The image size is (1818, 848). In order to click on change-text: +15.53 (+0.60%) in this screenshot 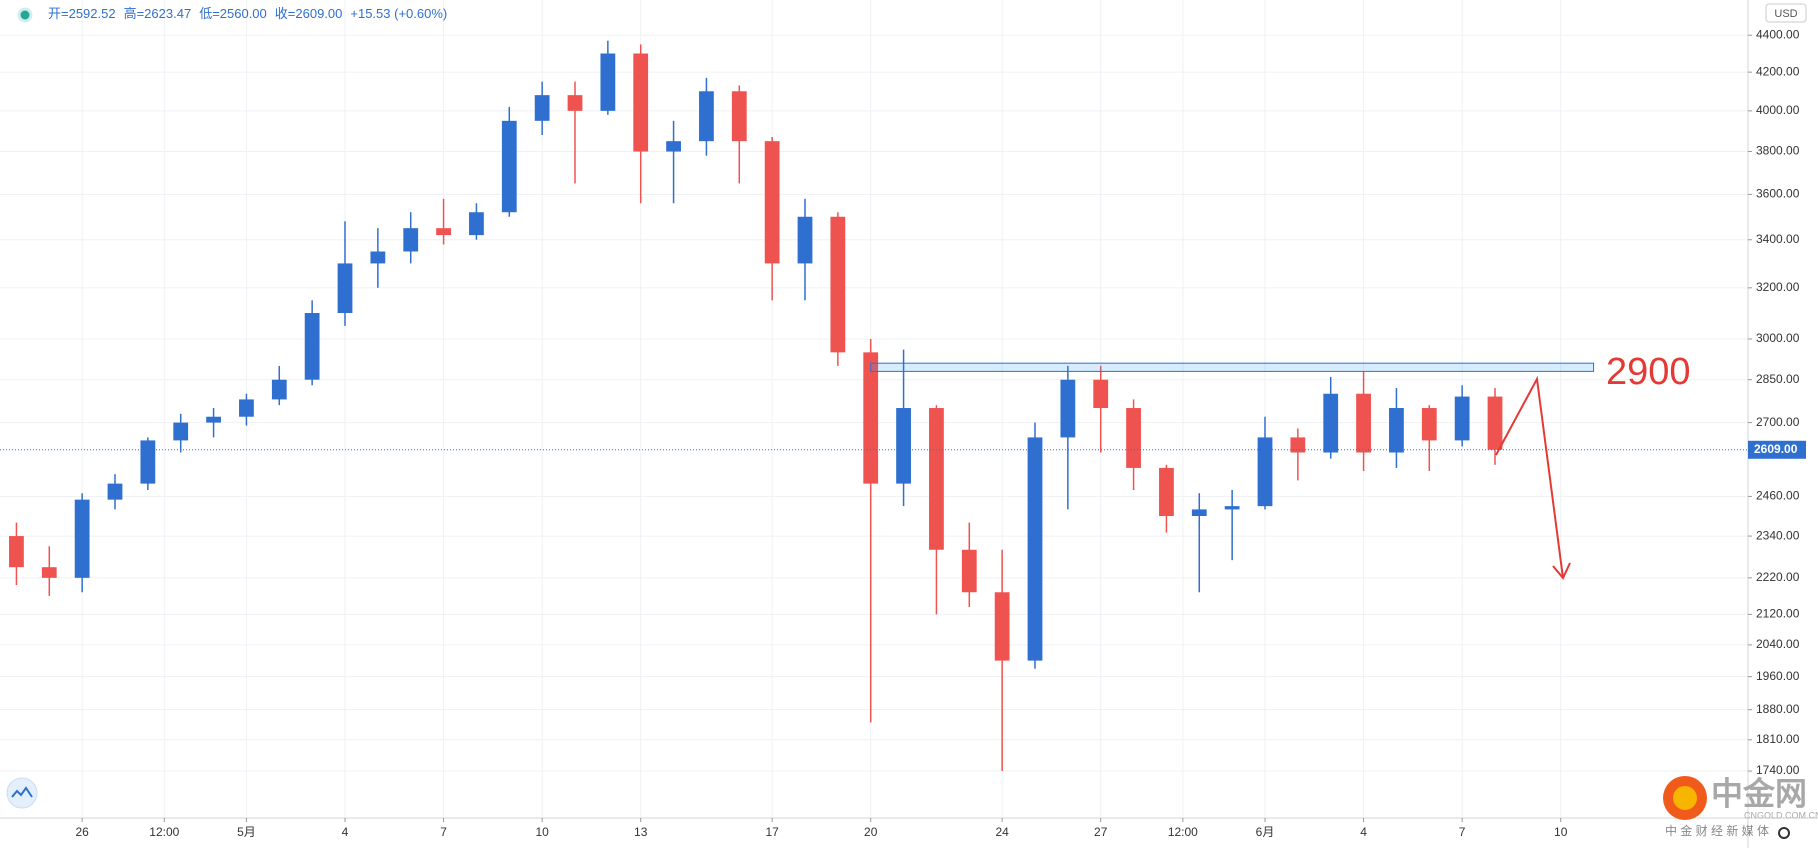, I will do `click(398, 13)`.